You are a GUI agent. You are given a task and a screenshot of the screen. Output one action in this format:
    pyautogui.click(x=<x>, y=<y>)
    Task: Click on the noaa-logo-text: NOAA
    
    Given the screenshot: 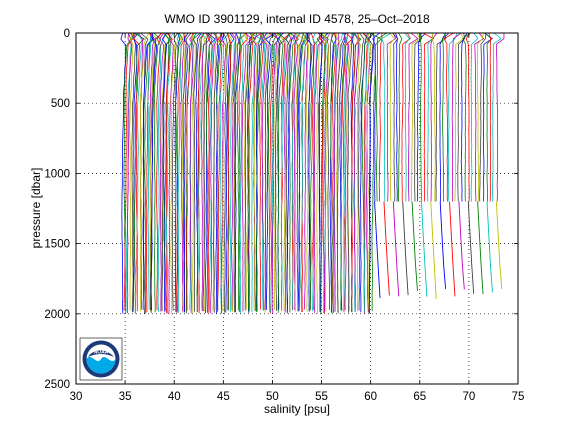 What is the action you would take?
    pyautogui.click(x=101, y=353)
    